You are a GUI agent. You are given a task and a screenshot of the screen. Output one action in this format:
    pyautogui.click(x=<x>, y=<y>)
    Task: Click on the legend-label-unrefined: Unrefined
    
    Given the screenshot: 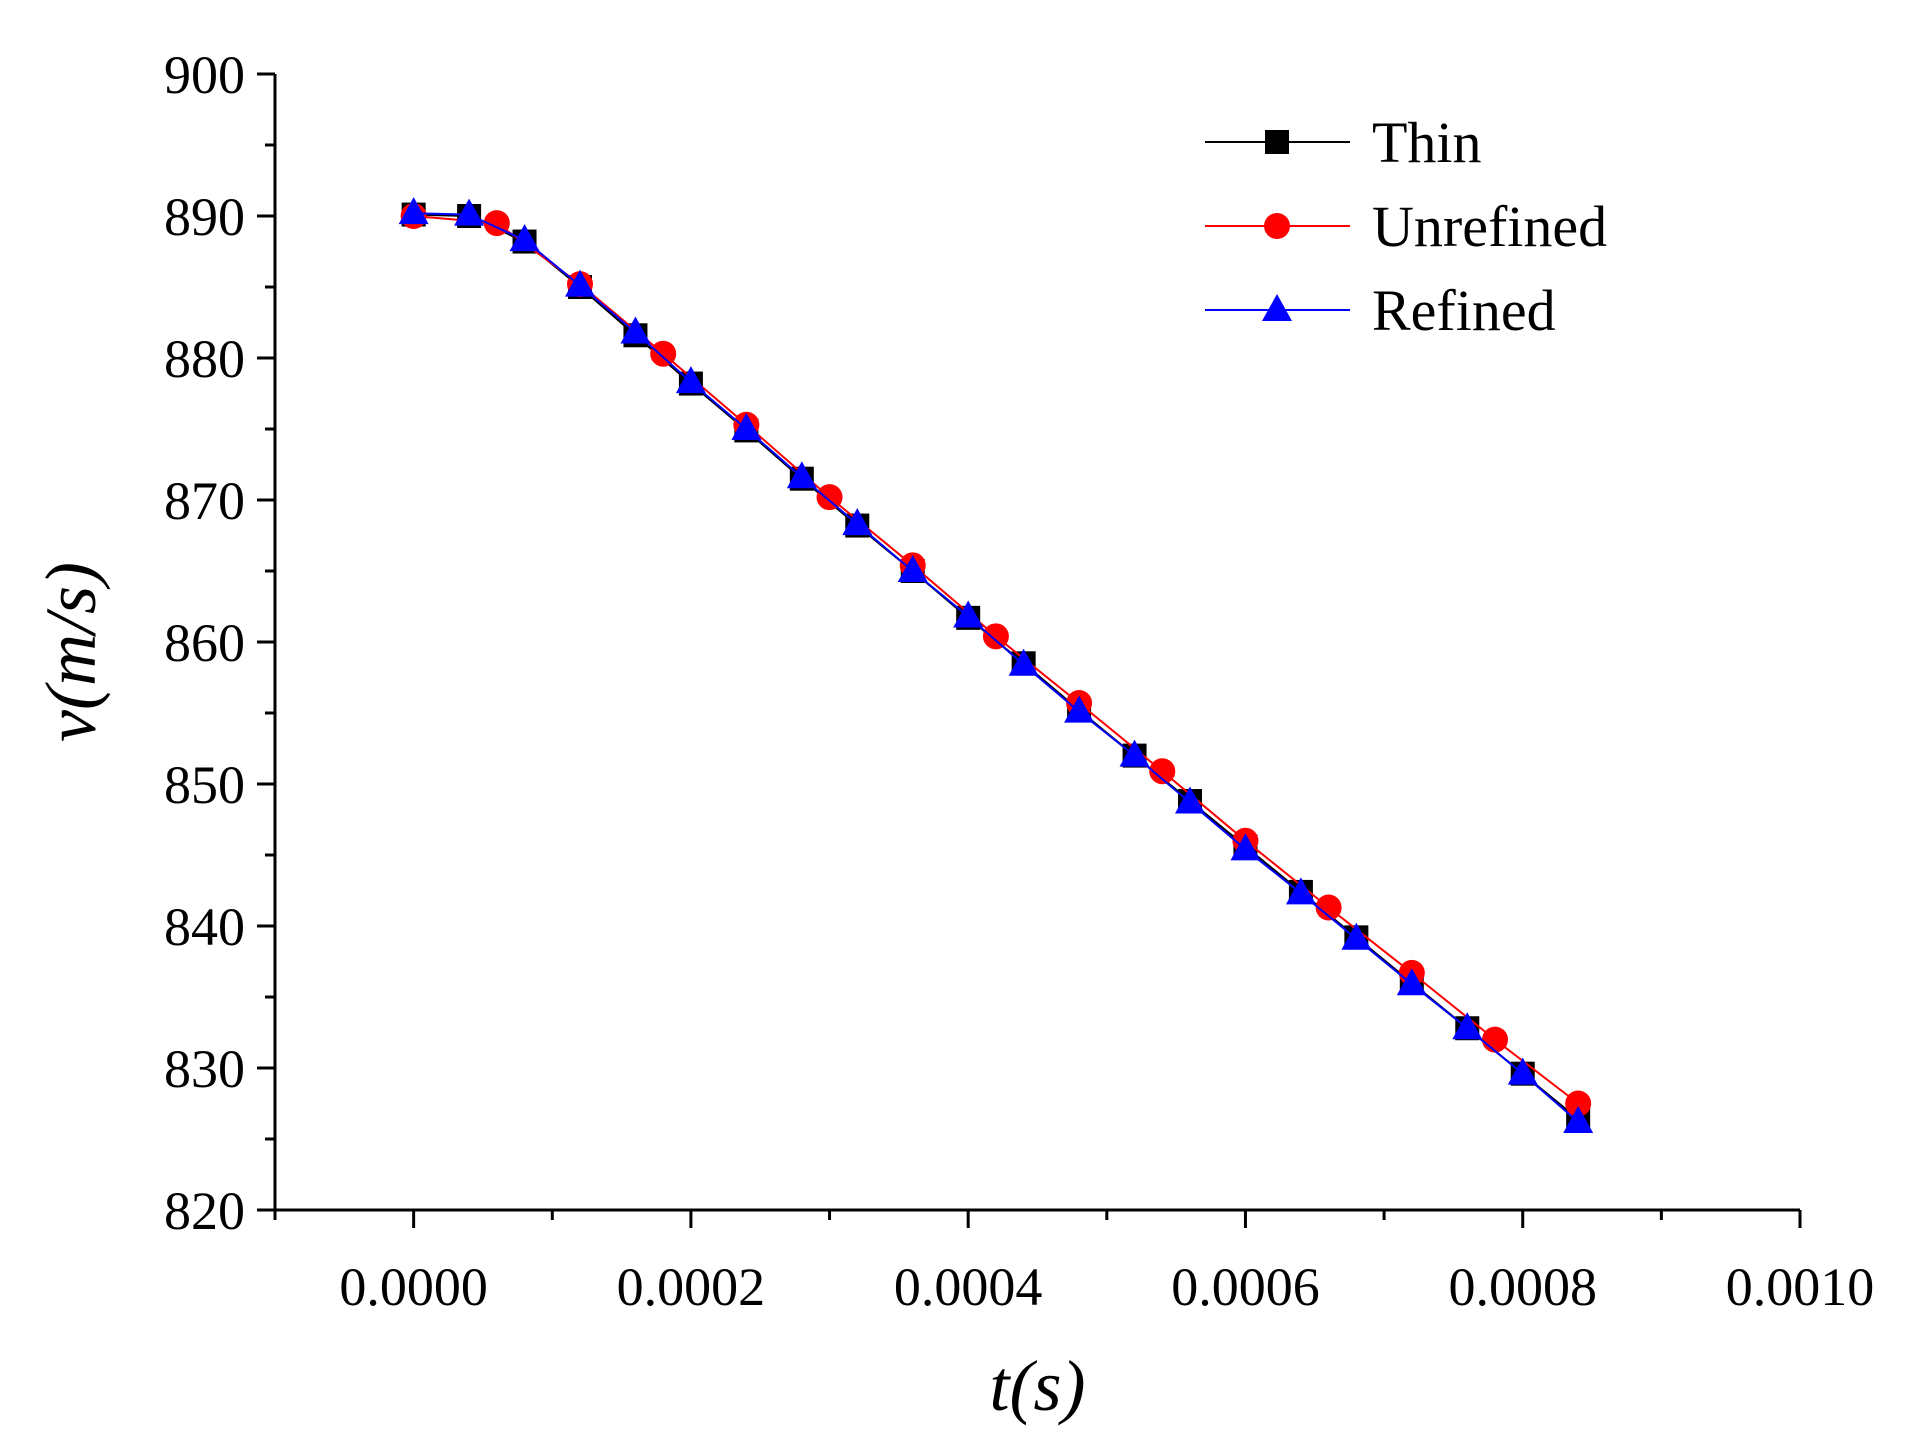 What is the action you would take?
    pyautogui.click(x=1489, y=226)
    